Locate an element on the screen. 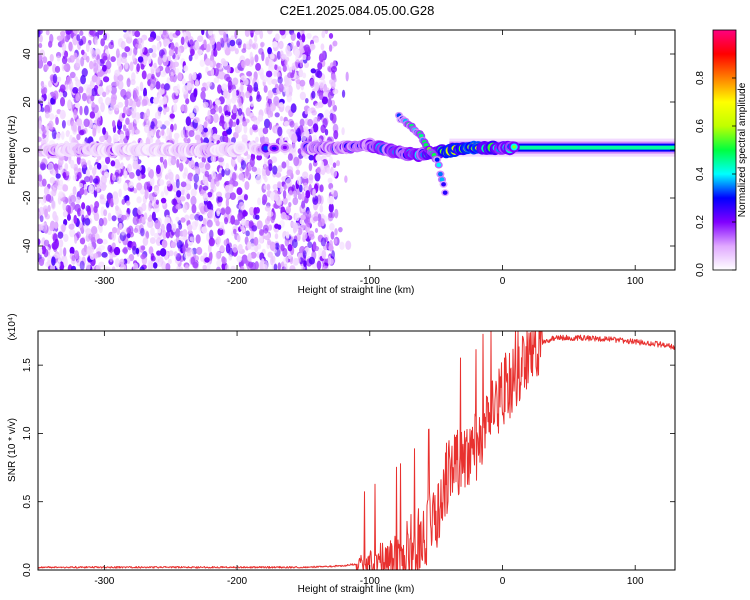 The width and height of the screenshot is (750, 600). snr-y-tick-label: 0.5 is located at coordinates (27, 501).